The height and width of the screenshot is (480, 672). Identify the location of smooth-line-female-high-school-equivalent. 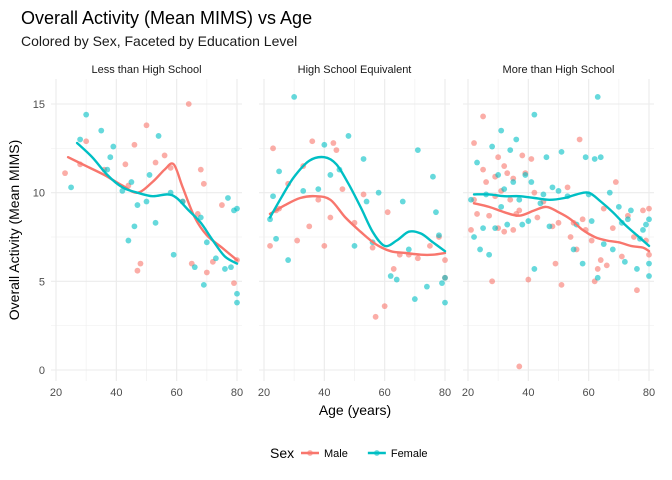
(357, 204).